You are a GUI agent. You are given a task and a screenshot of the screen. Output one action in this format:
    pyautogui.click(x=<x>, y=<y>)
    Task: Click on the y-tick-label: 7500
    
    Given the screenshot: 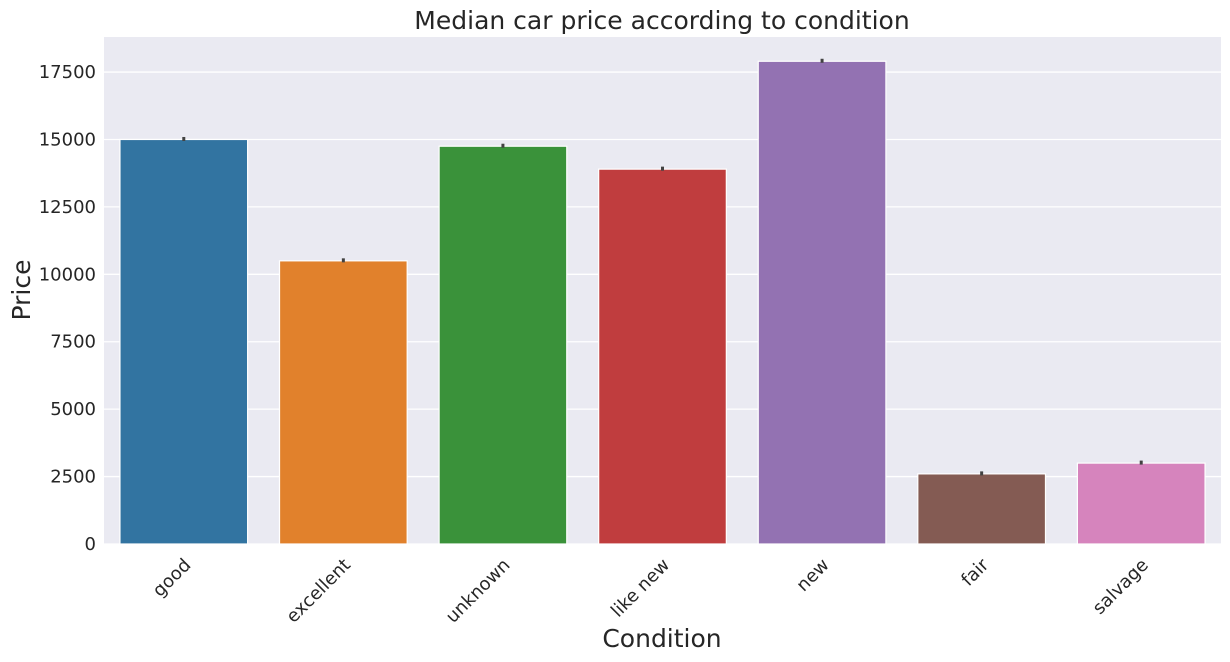 What is the action you would take?
    pyautogui.click(x=73, y=342)
    